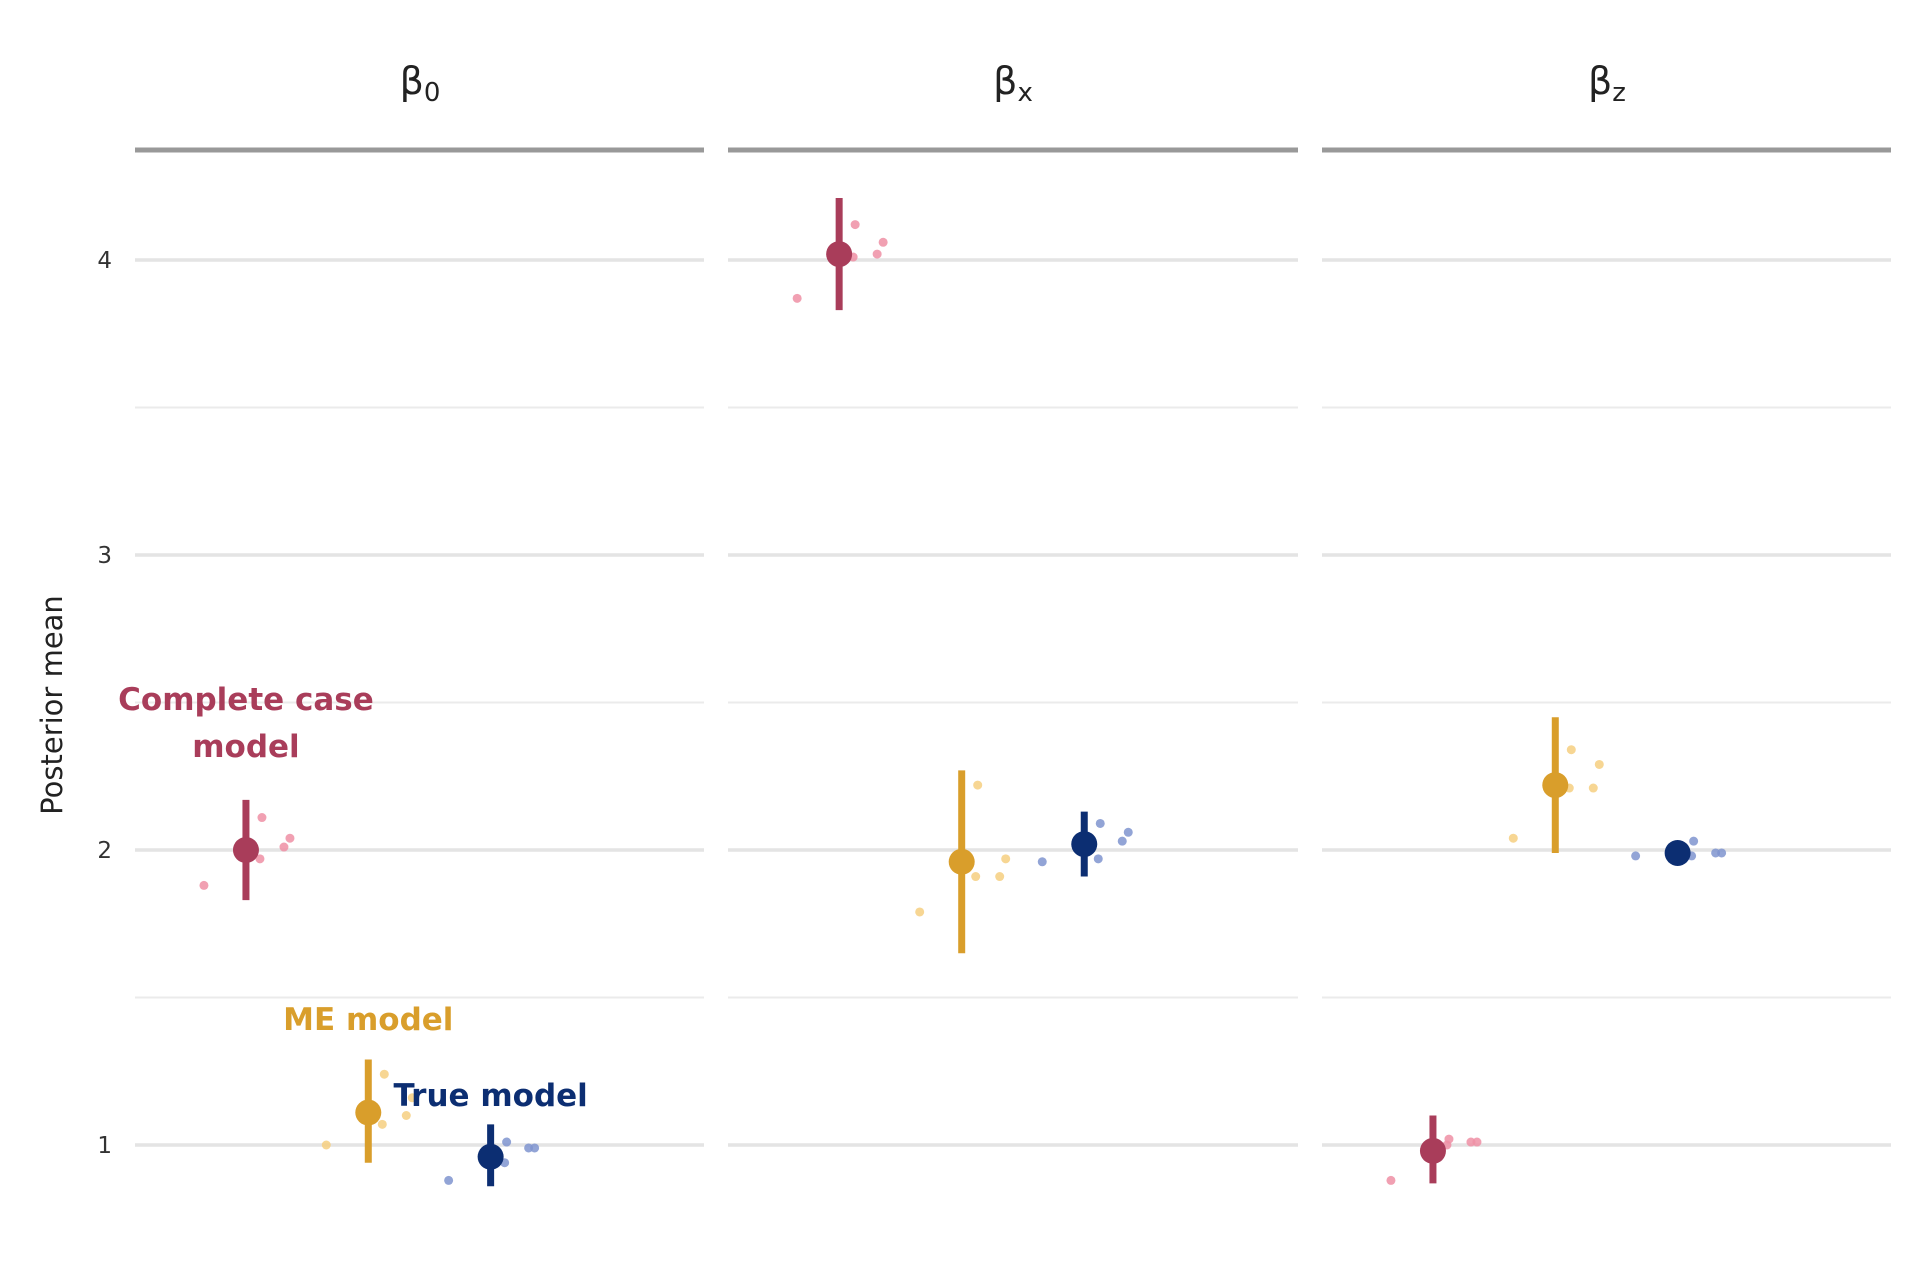 Image resolution: width=1920 pixels, height=1280 pixels. What do you see at coordinates (104, 851) in the screenshot?
I see `y-tick-label: 2` at bounding box center [104, 851].